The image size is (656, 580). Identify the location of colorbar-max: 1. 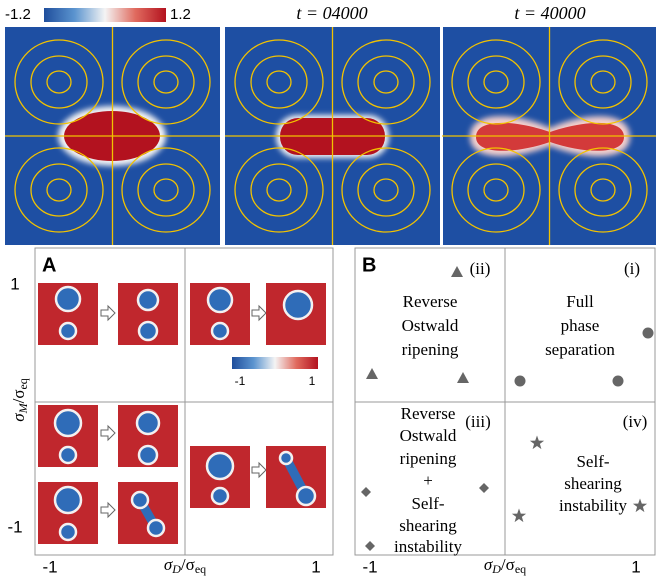
(312, 381).